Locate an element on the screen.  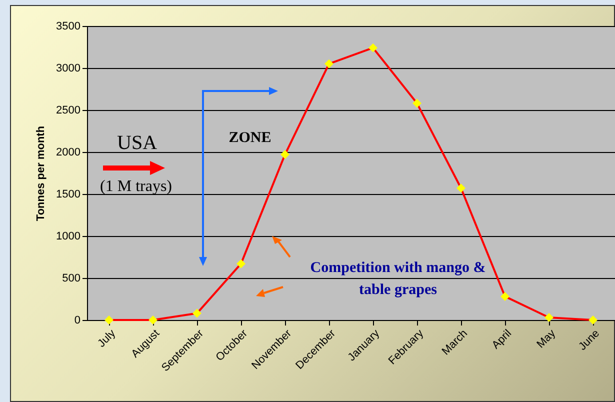
y-tick-label: 3000 is located at coordinates (68, 68).